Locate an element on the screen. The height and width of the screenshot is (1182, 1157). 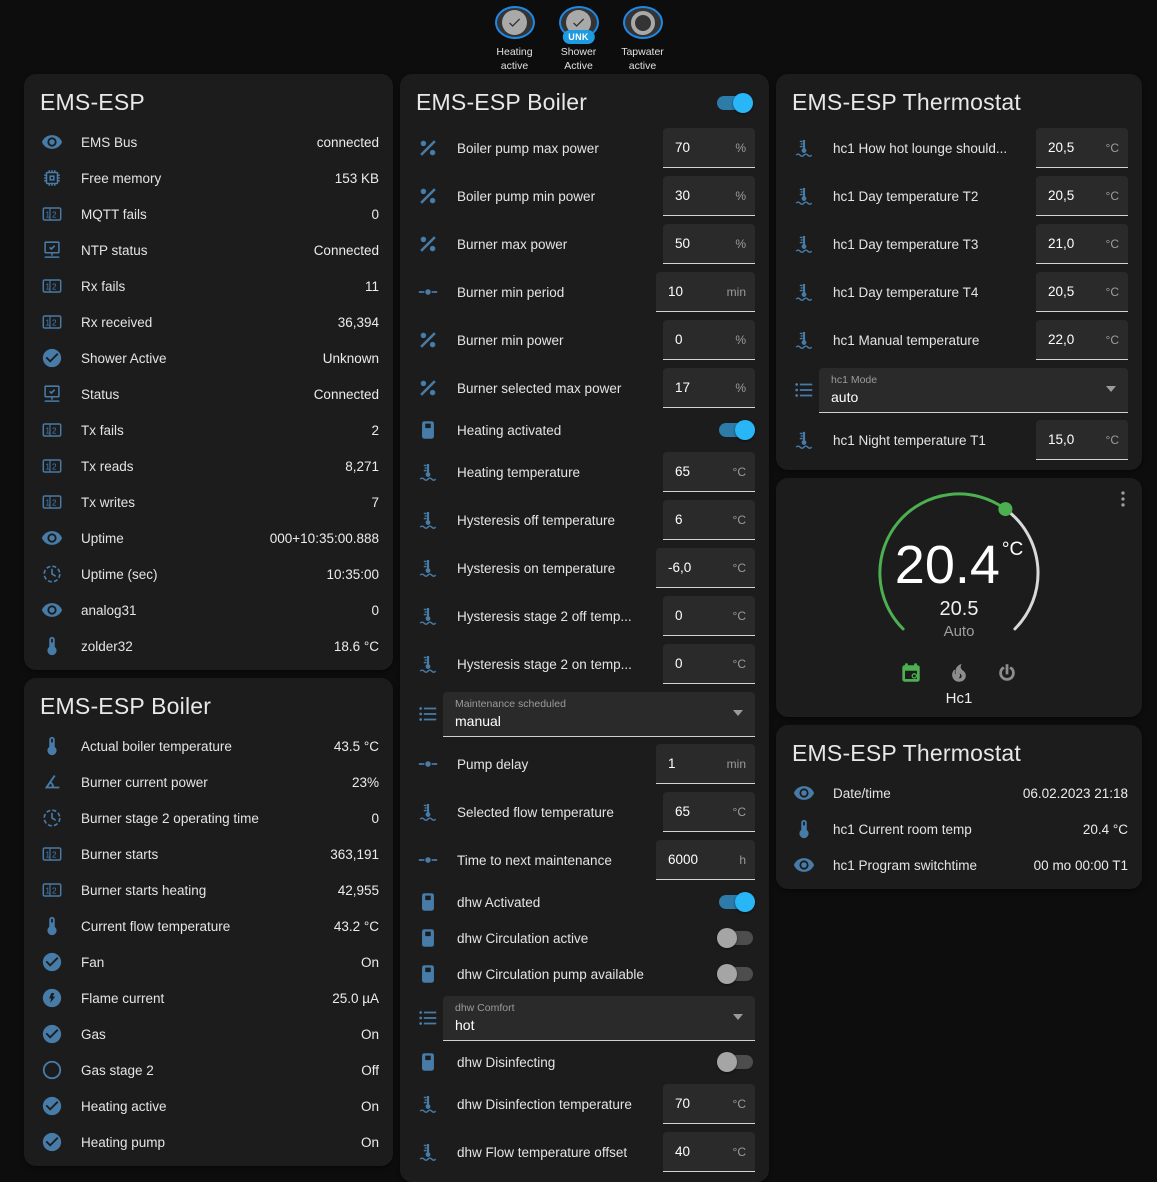
entity-row: Free memory 153 KB is located at coordinates (208, 178).